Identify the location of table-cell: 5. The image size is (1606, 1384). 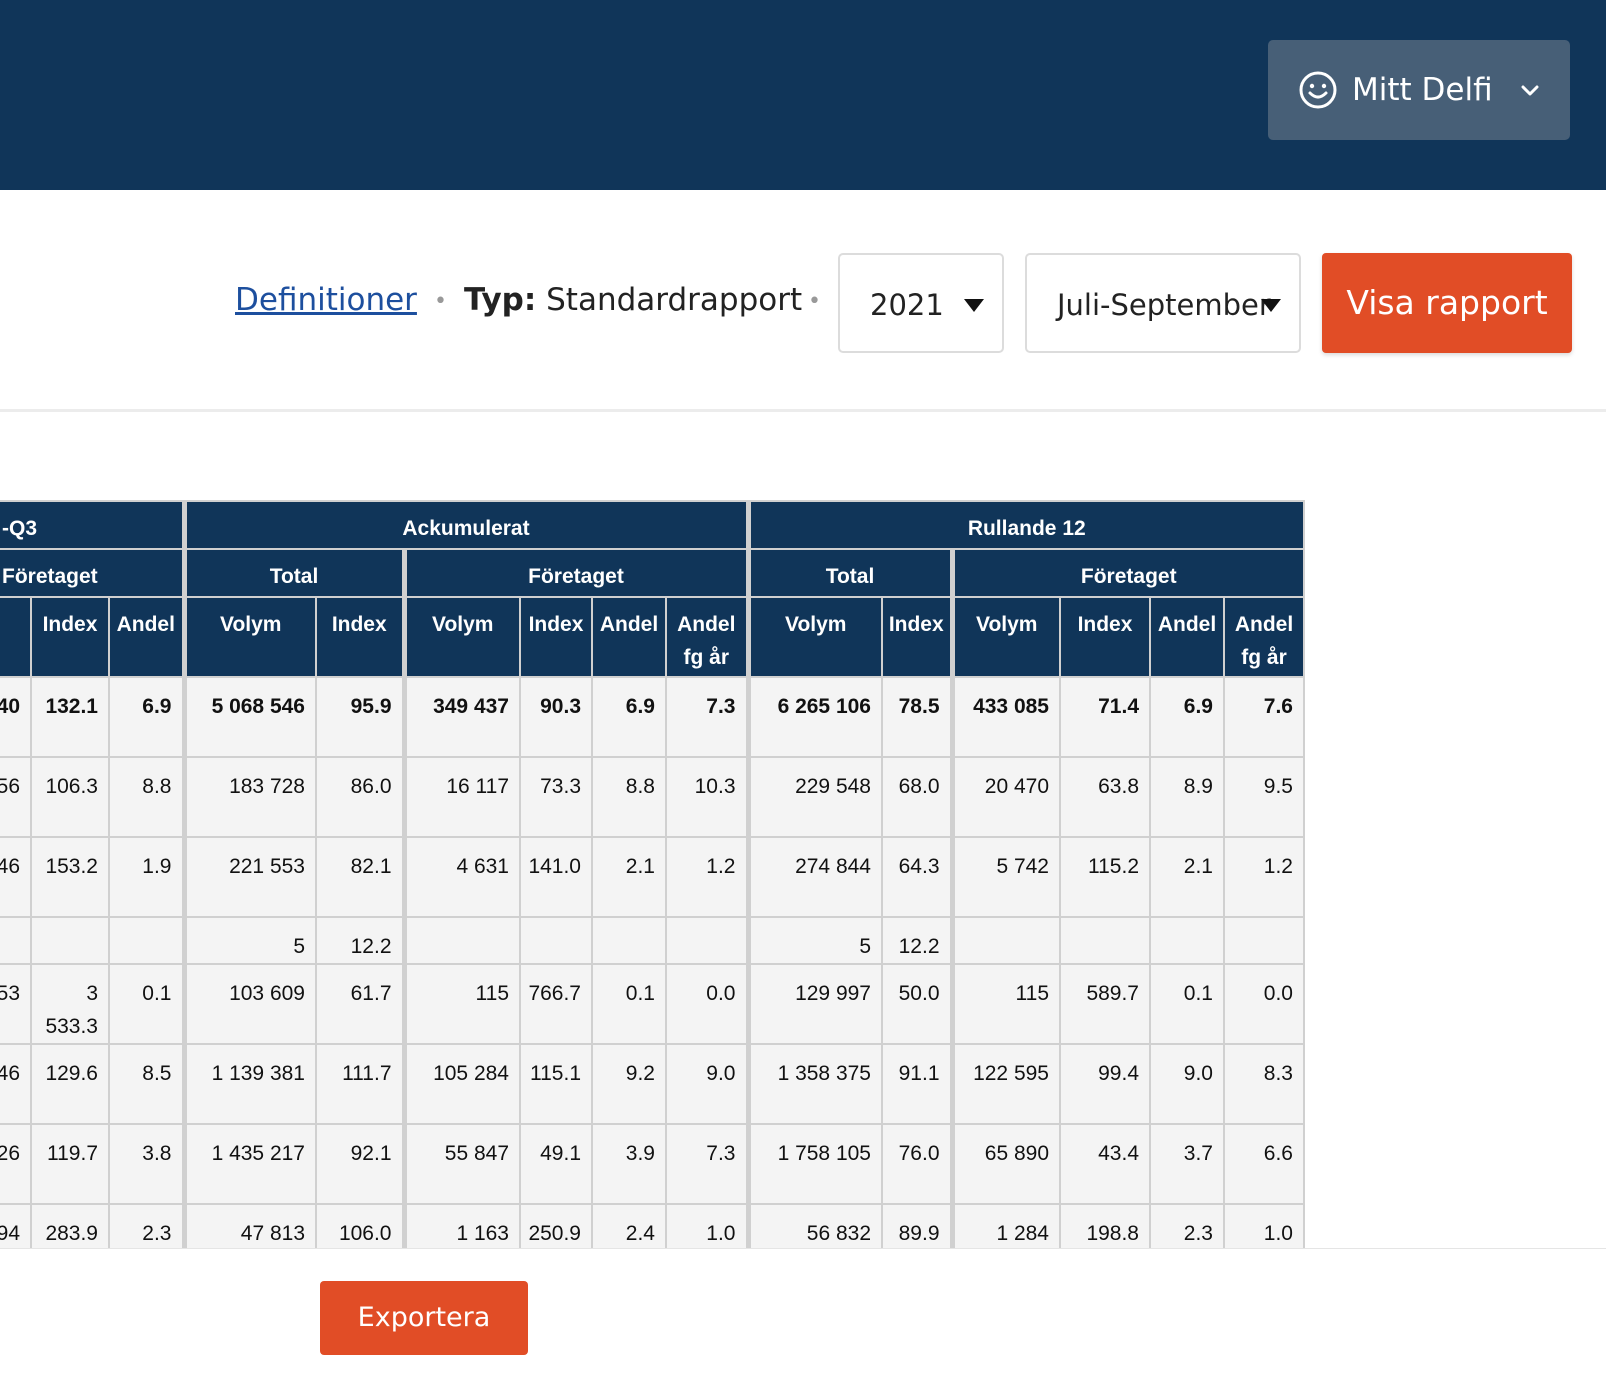
(814, 940).